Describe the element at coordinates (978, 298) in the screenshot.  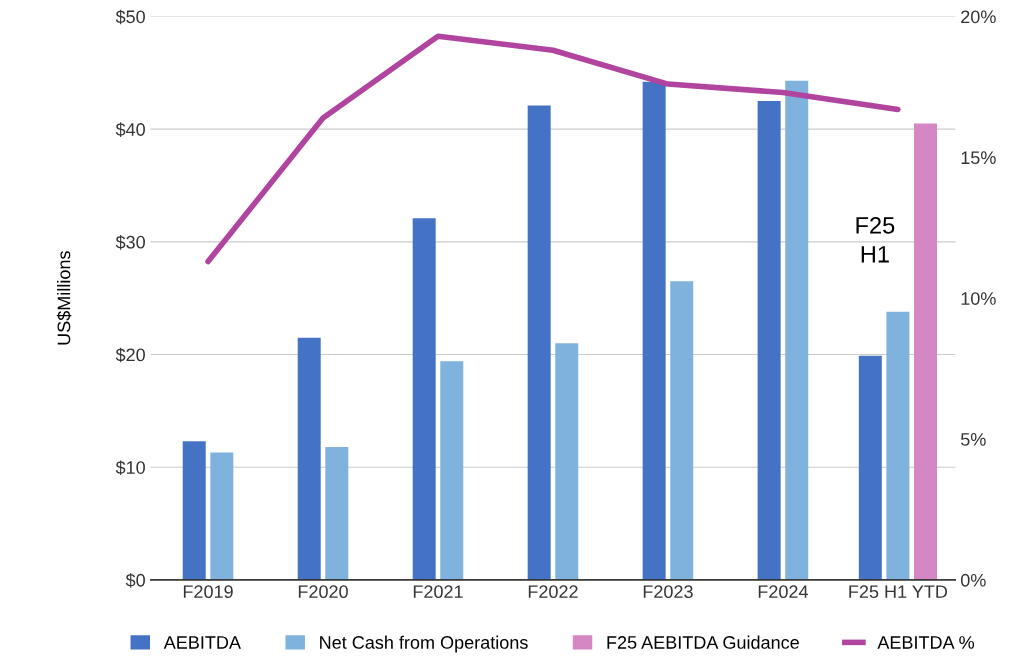
I see `y2-tick-label: 10%` at that location.